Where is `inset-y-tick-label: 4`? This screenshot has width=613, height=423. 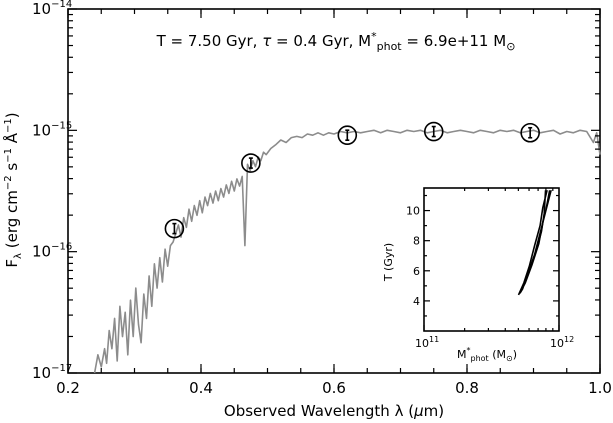 inset-y-tick-label: 4 is located at coordinates (416, 301).